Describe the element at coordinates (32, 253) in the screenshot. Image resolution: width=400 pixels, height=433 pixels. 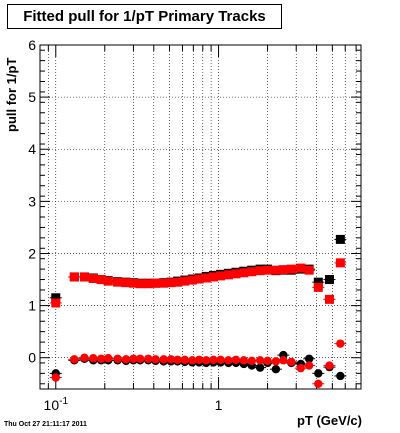
I see `y-tick-label: 2` at that location.